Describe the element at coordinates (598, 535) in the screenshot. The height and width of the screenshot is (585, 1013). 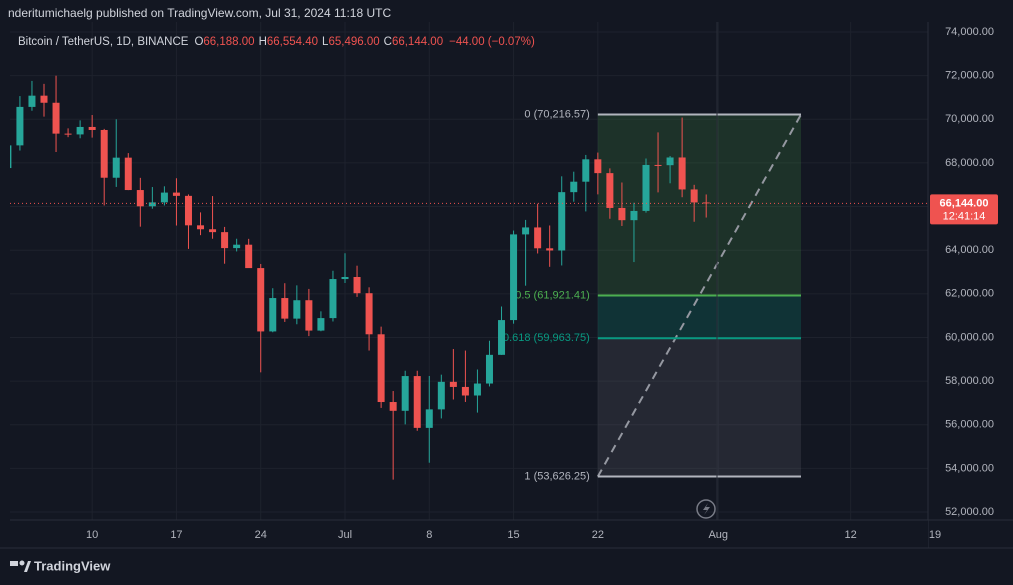
I see `x-tick-label: 22` at that location.